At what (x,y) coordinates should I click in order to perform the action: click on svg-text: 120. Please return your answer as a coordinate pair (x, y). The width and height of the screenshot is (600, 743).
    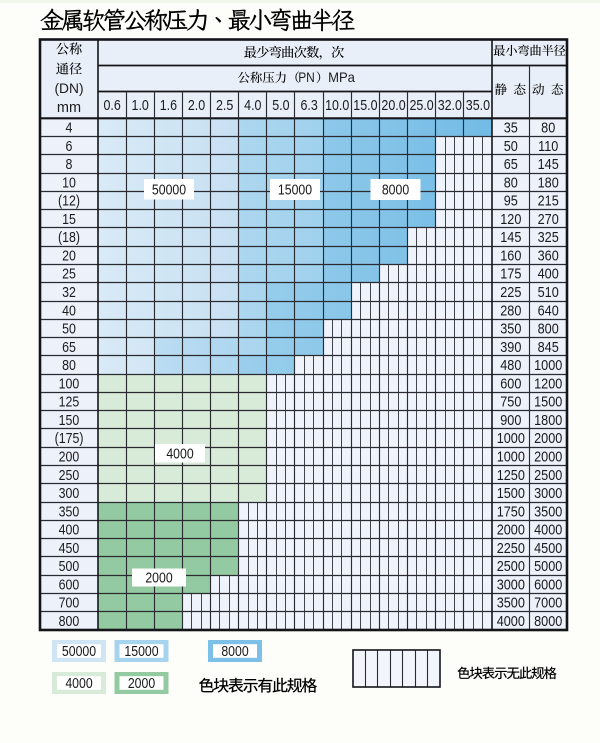
    Looking at the image, I should click on (510, 219).